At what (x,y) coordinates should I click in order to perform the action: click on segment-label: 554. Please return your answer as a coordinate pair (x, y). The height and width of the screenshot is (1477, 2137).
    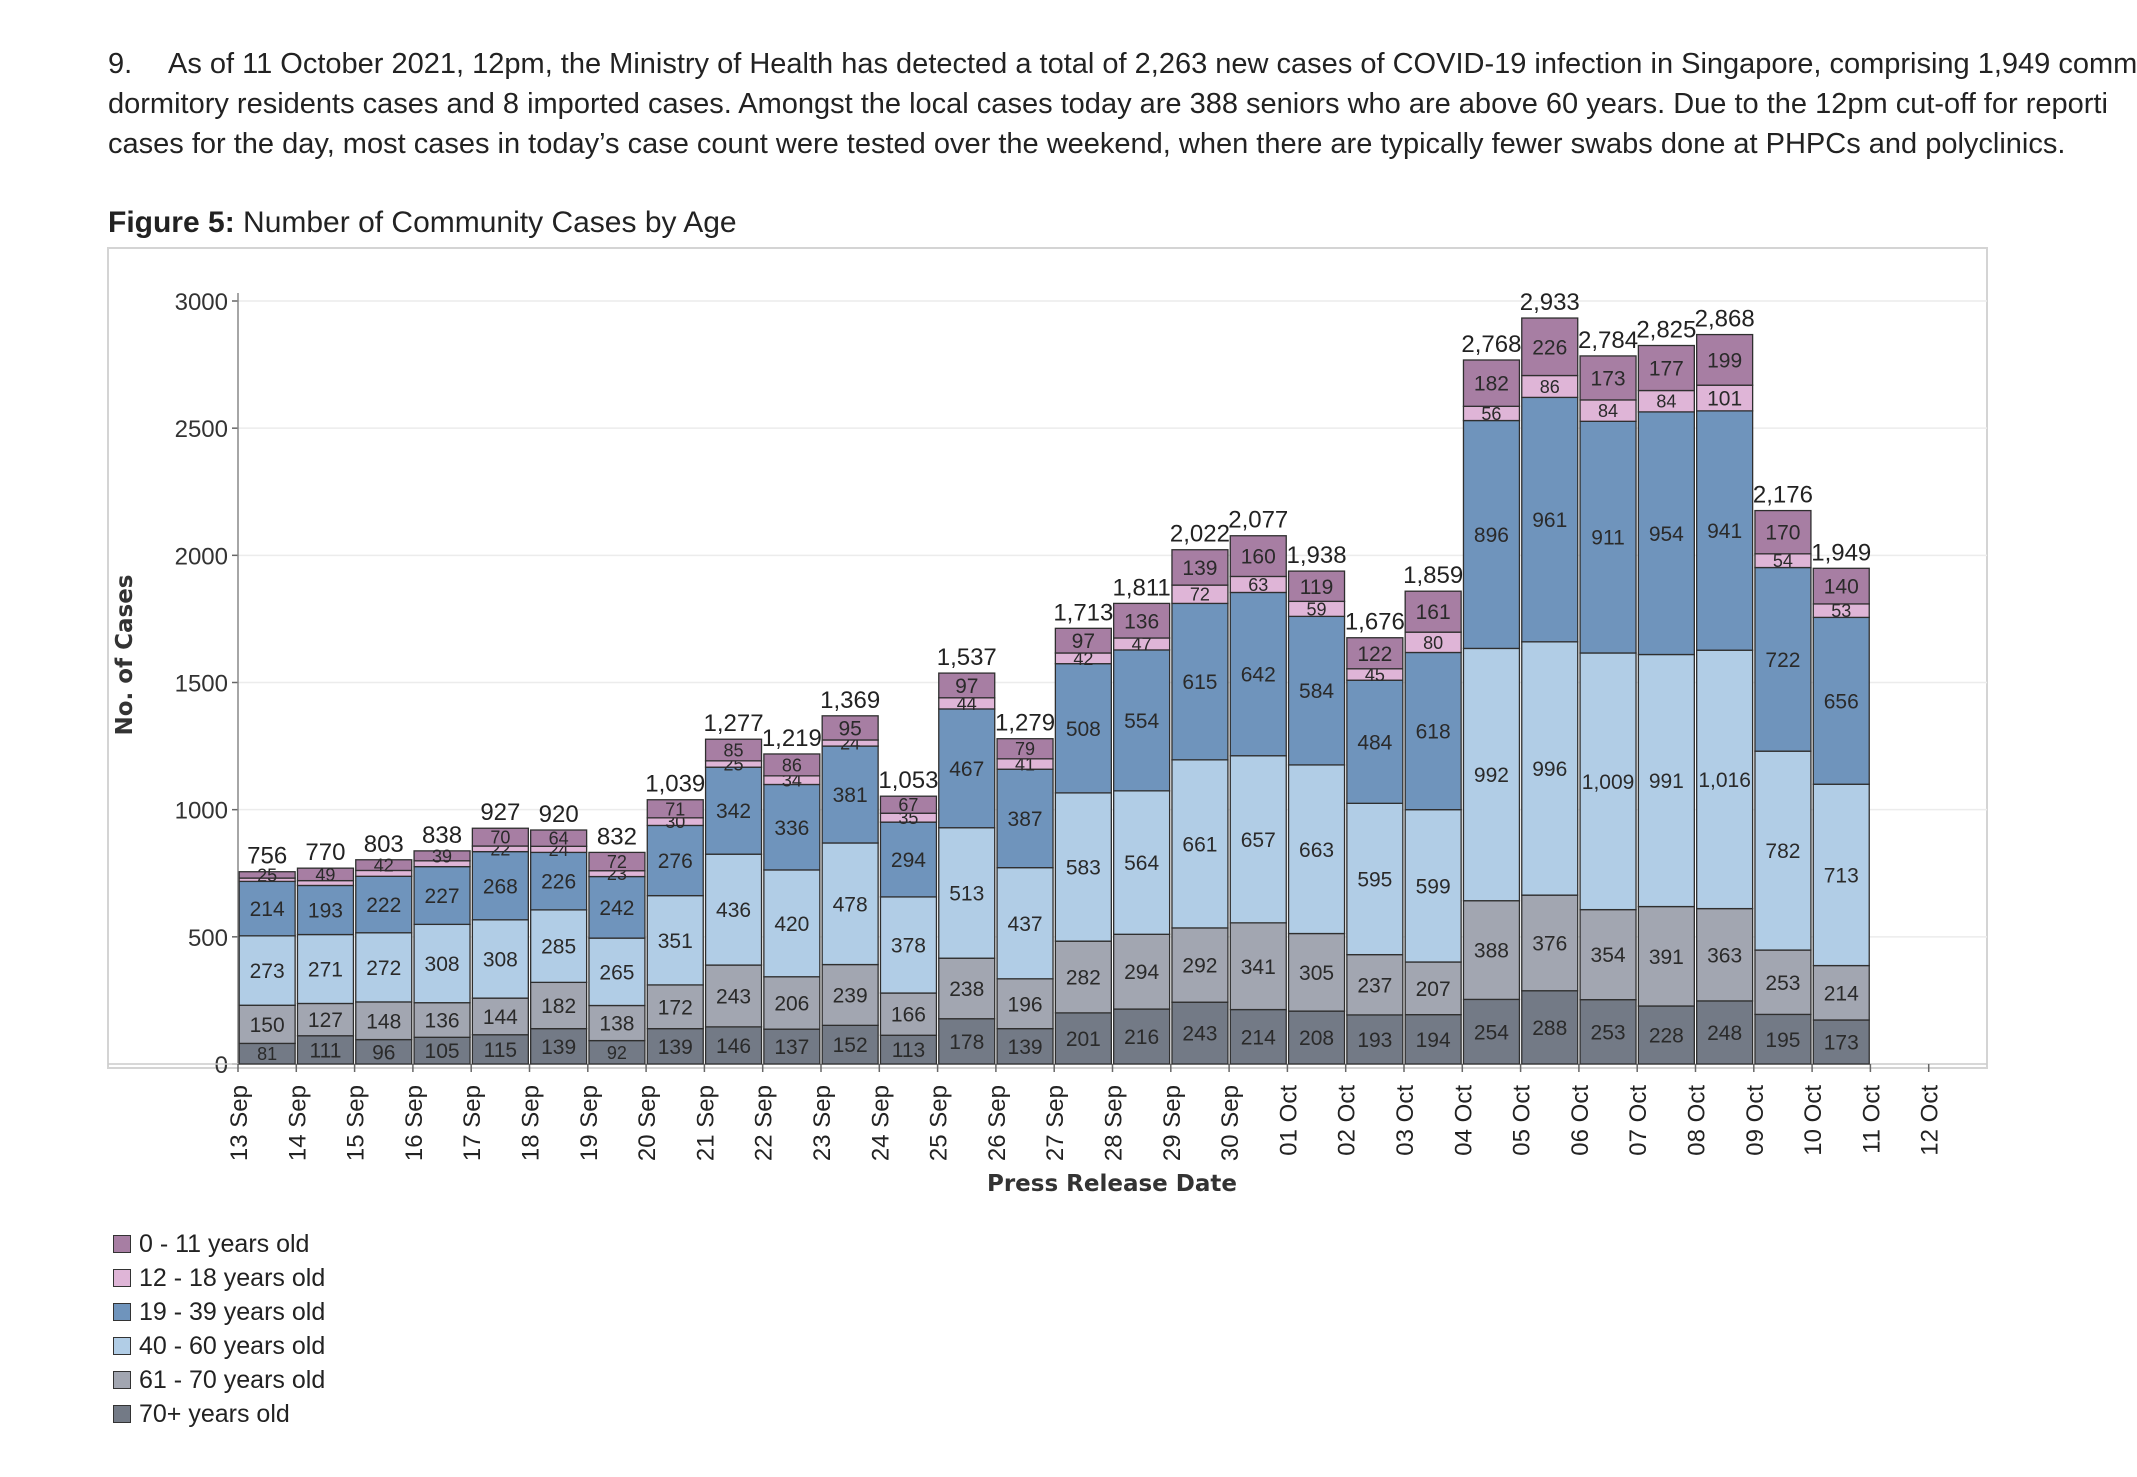
    Looking at the image, I should click on (1141, 721).